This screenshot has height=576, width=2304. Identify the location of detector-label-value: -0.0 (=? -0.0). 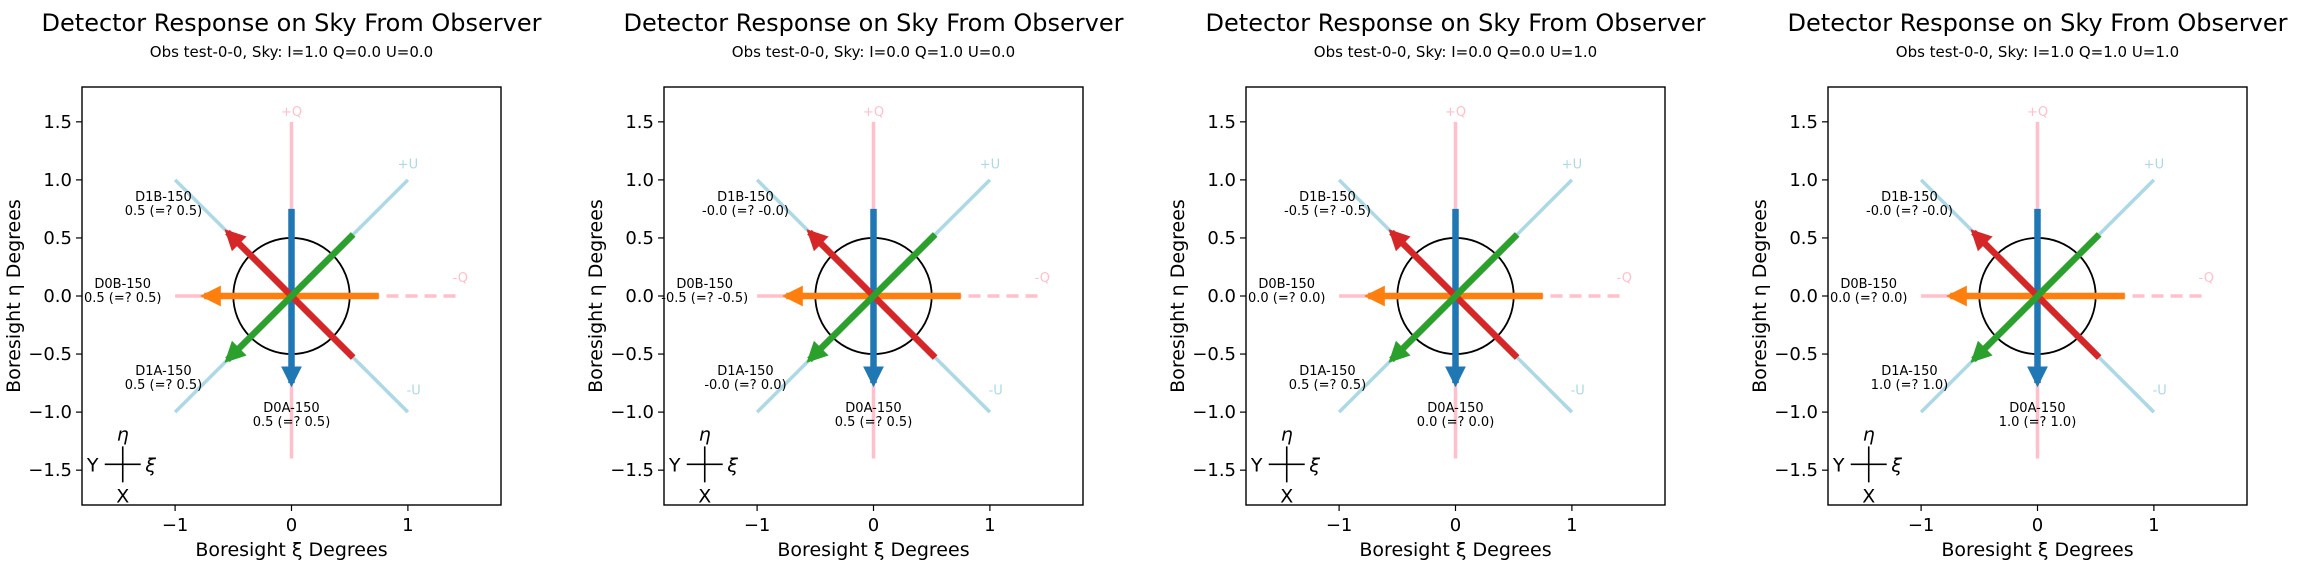
(1909, 211).